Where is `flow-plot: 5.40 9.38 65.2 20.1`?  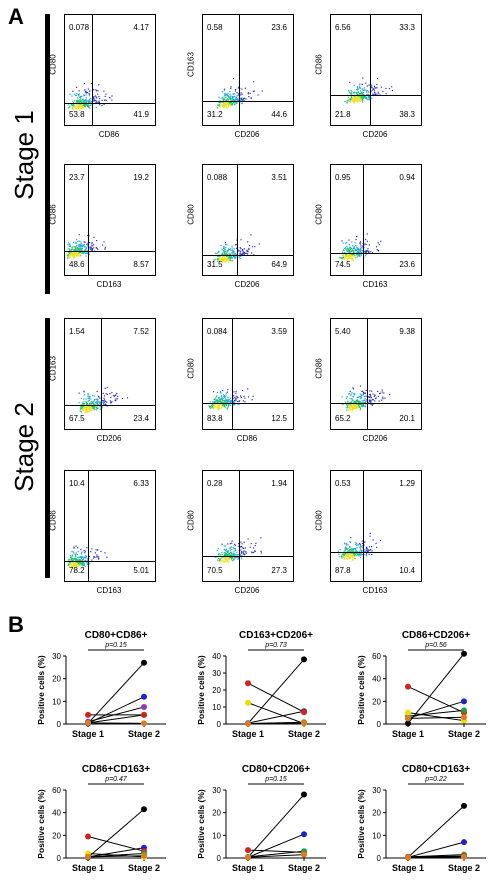 flow-plot: 5.40 9.38 65.2 20.1 is located at coordinates (376, 374).